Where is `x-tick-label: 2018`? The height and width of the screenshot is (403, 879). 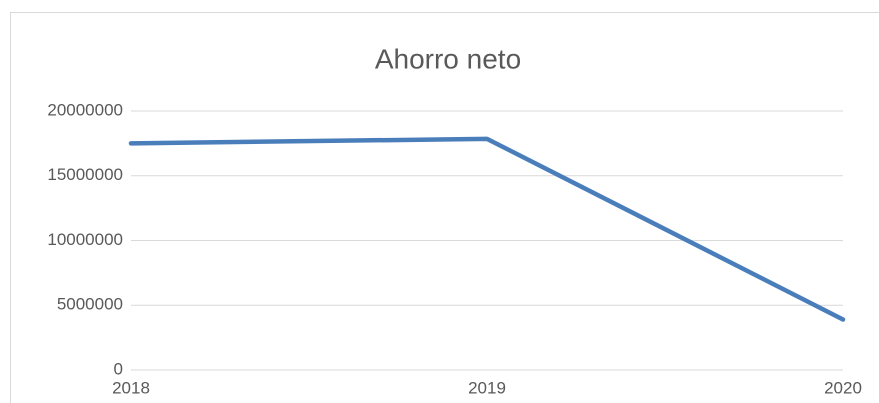
x-tick-label: 2018 is located at coordinates (131, 387).